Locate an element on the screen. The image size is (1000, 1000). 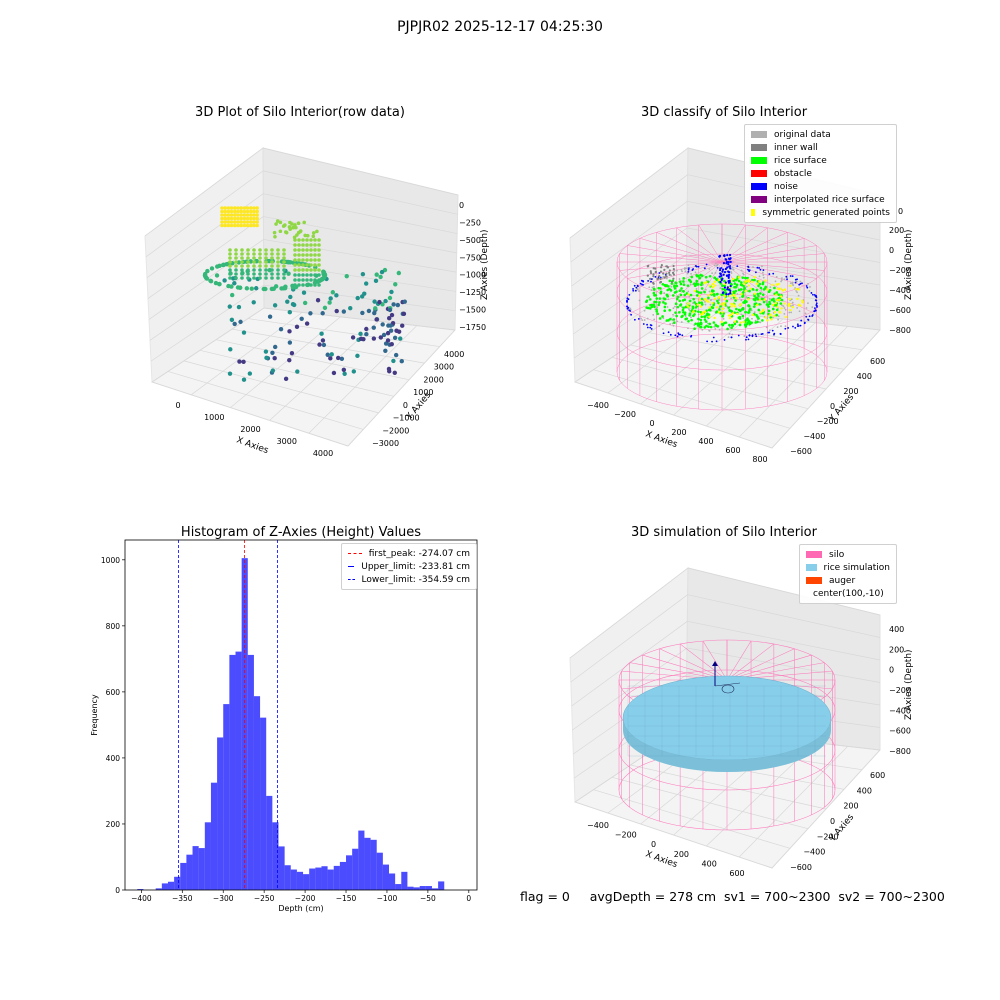
classify-x-tick: 0 is located at coordinates (651, 423).